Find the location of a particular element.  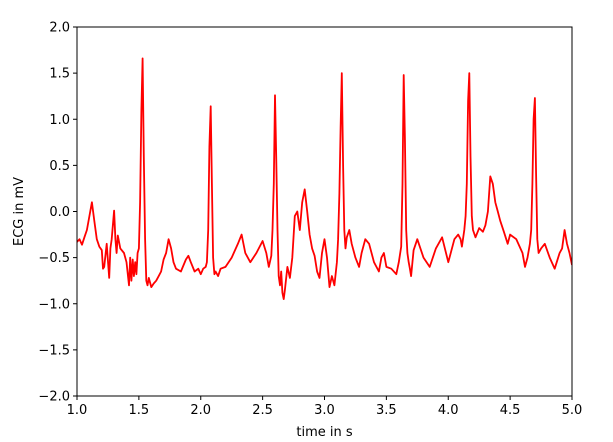

y-tick-label: −1.5 is located at coordinates (54, 350).